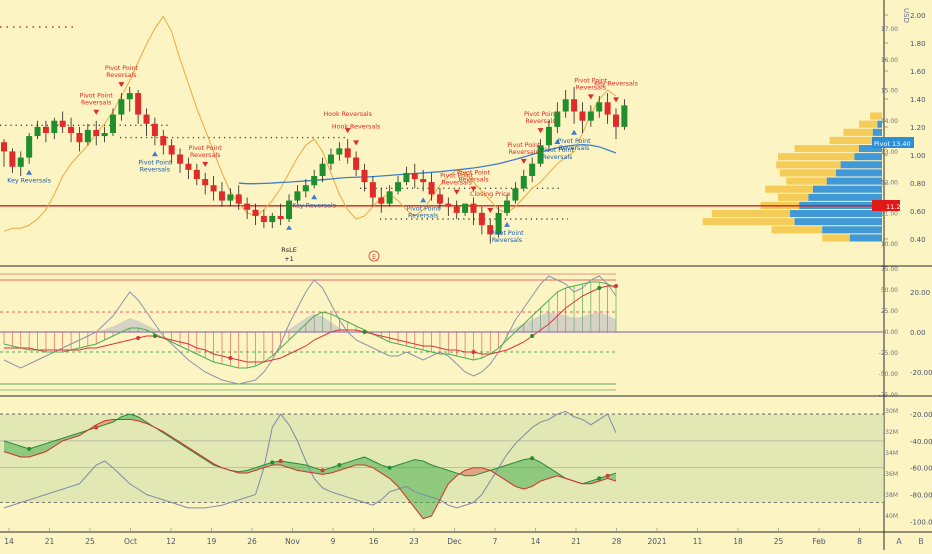  Describe the element at coordinates (921, 469) in the screenshot. I see `volume-axis-label-right: -60.00` at that location.